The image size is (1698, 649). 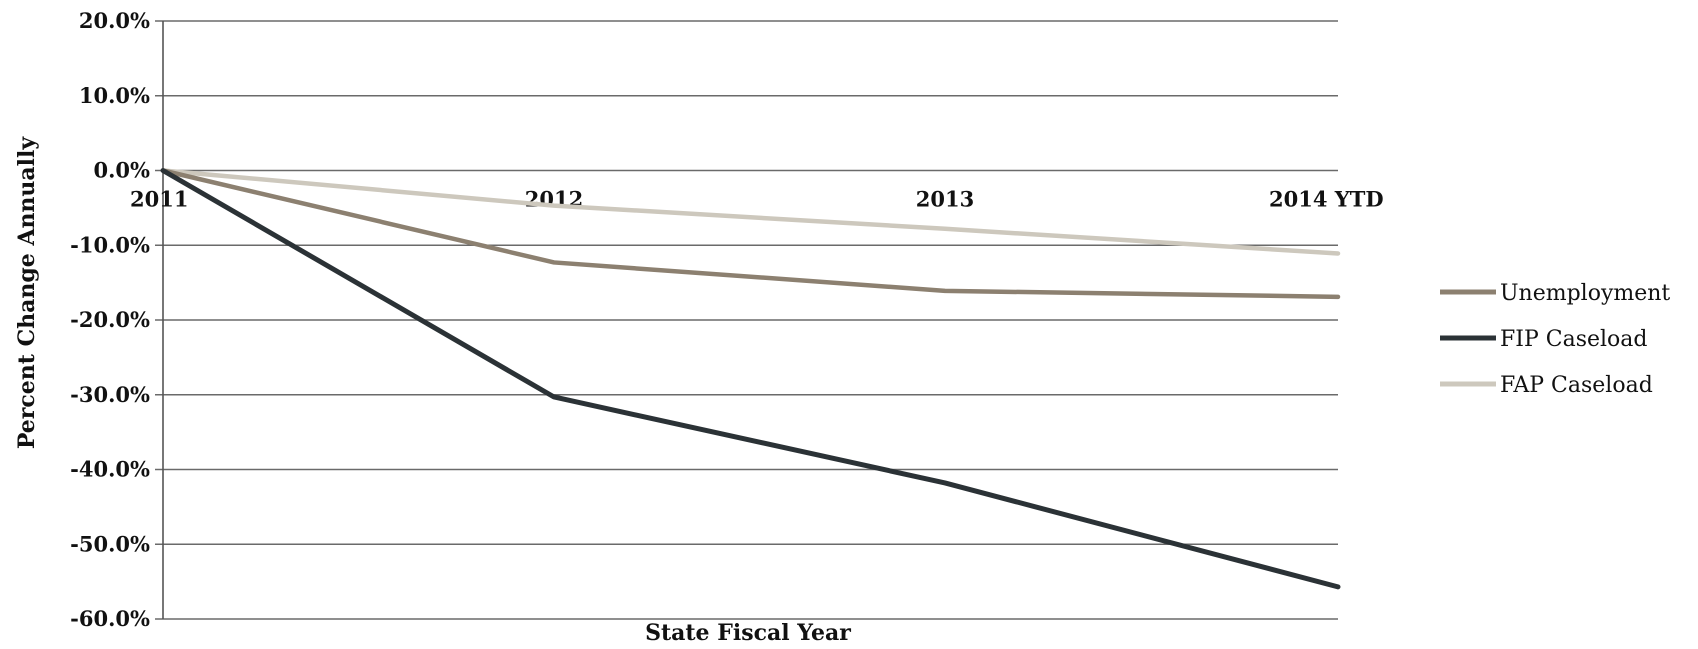 What do you see at coordinates (757, 199) in the screenshot?
I see `x-axis-category-labels: 2011 2012 2013 2014 YTD` at bounding box center [757, 199].